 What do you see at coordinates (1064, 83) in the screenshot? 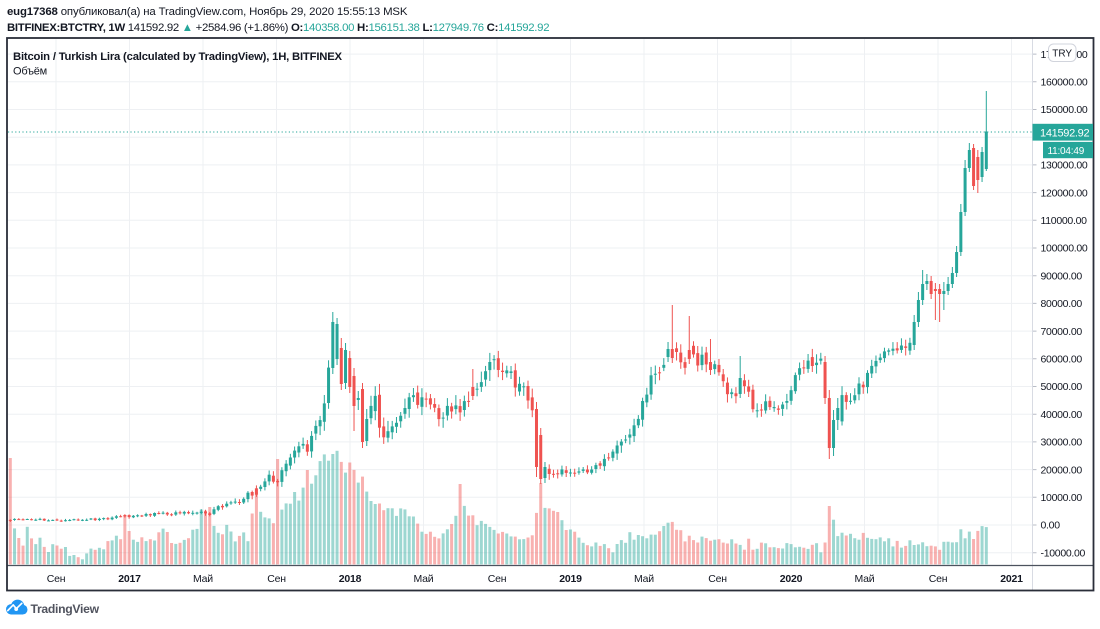
I see `svg-text: 160000.00` at bounding box center [1064, 83].